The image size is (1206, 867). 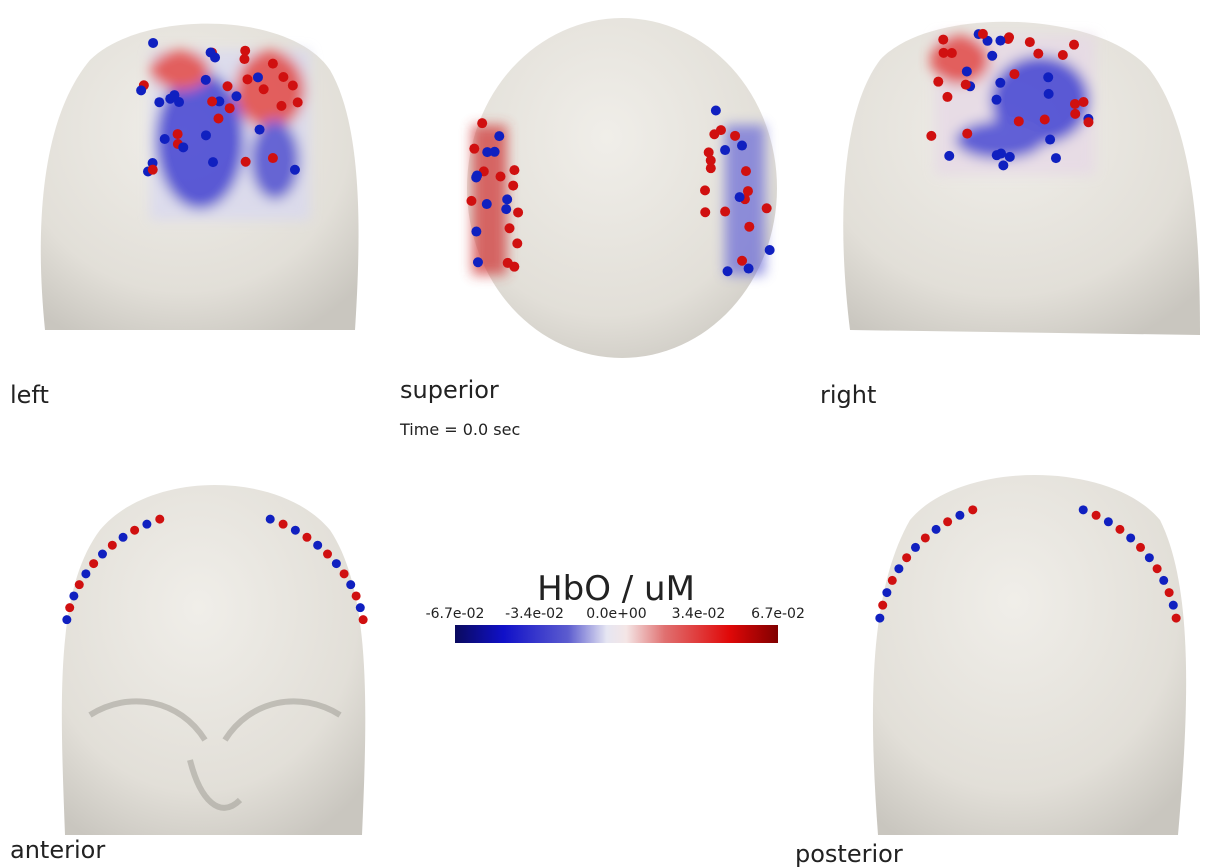 What do you see at coordinates (778, 614) in the screenshot?
I see `colorbar-tick-label: 6.7e-02` at bounding box center [778, 614].